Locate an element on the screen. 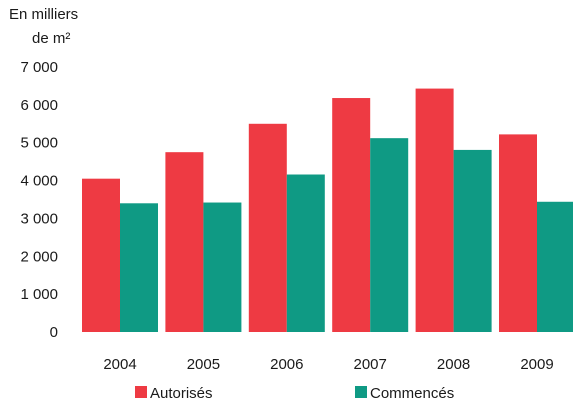  bar-commences-2006 is located at coordinates (305, 253).